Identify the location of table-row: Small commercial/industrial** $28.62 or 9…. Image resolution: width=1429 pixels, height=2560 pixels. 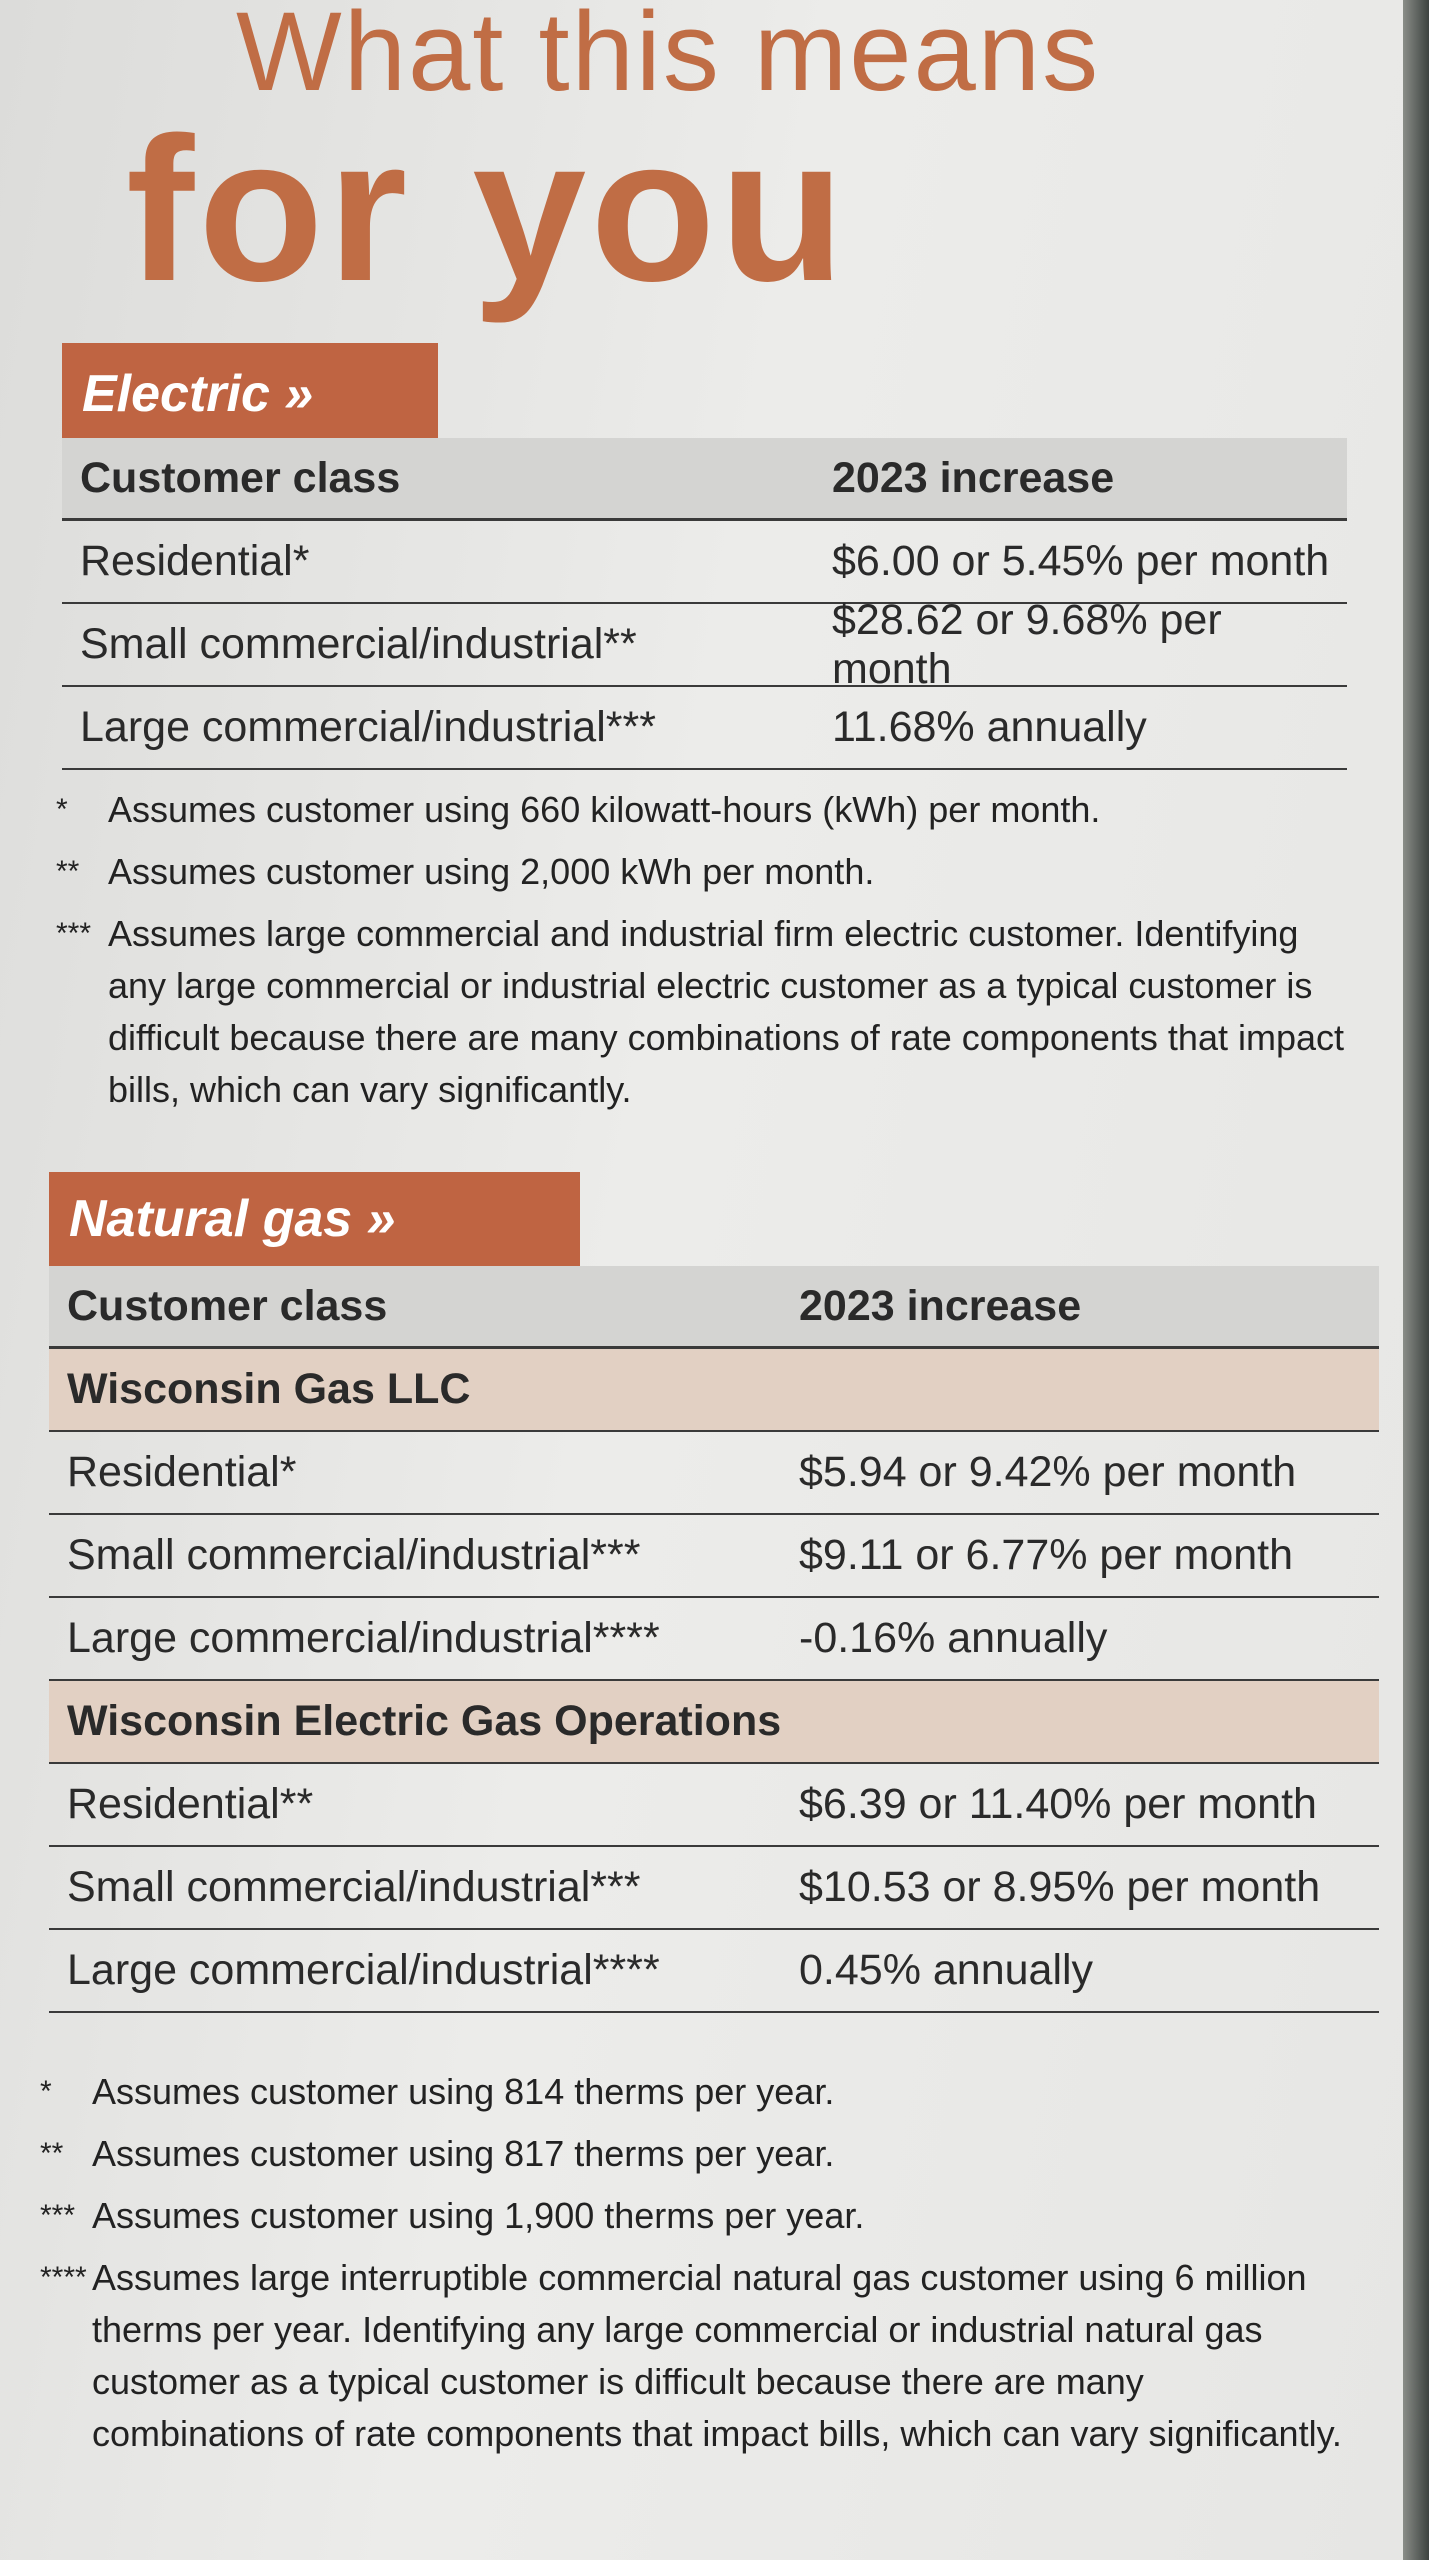
(704, 644).